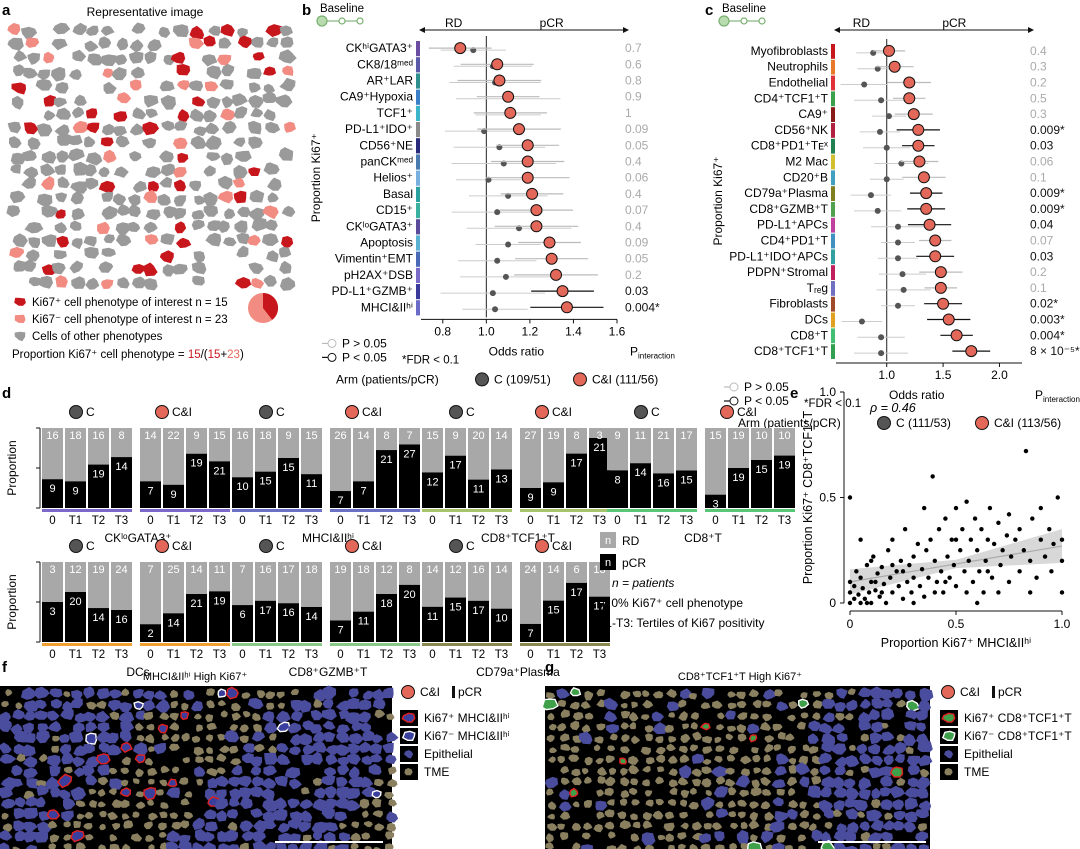  Describe the element at coordinates (634, 563) in the screenshot. I see `pcr-legend: pCR` at that location.